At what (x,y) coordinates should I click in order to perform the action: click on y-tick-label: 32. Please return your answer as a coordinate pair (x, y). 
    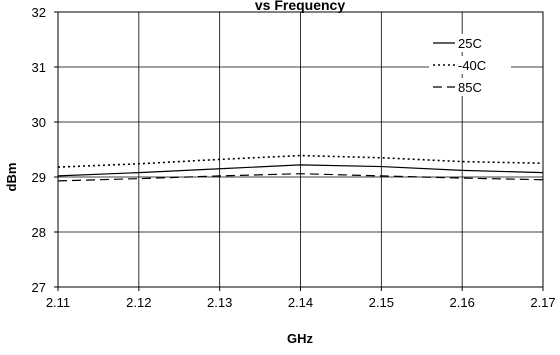
    Looking at the image, I should click on (39, 12).